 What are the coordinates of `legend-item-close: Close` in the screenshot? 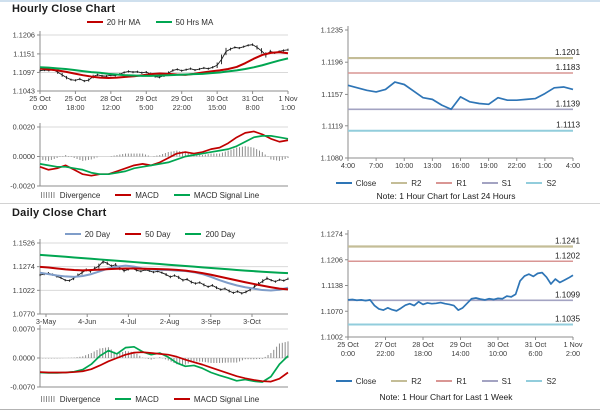 It's located at (355, 381).